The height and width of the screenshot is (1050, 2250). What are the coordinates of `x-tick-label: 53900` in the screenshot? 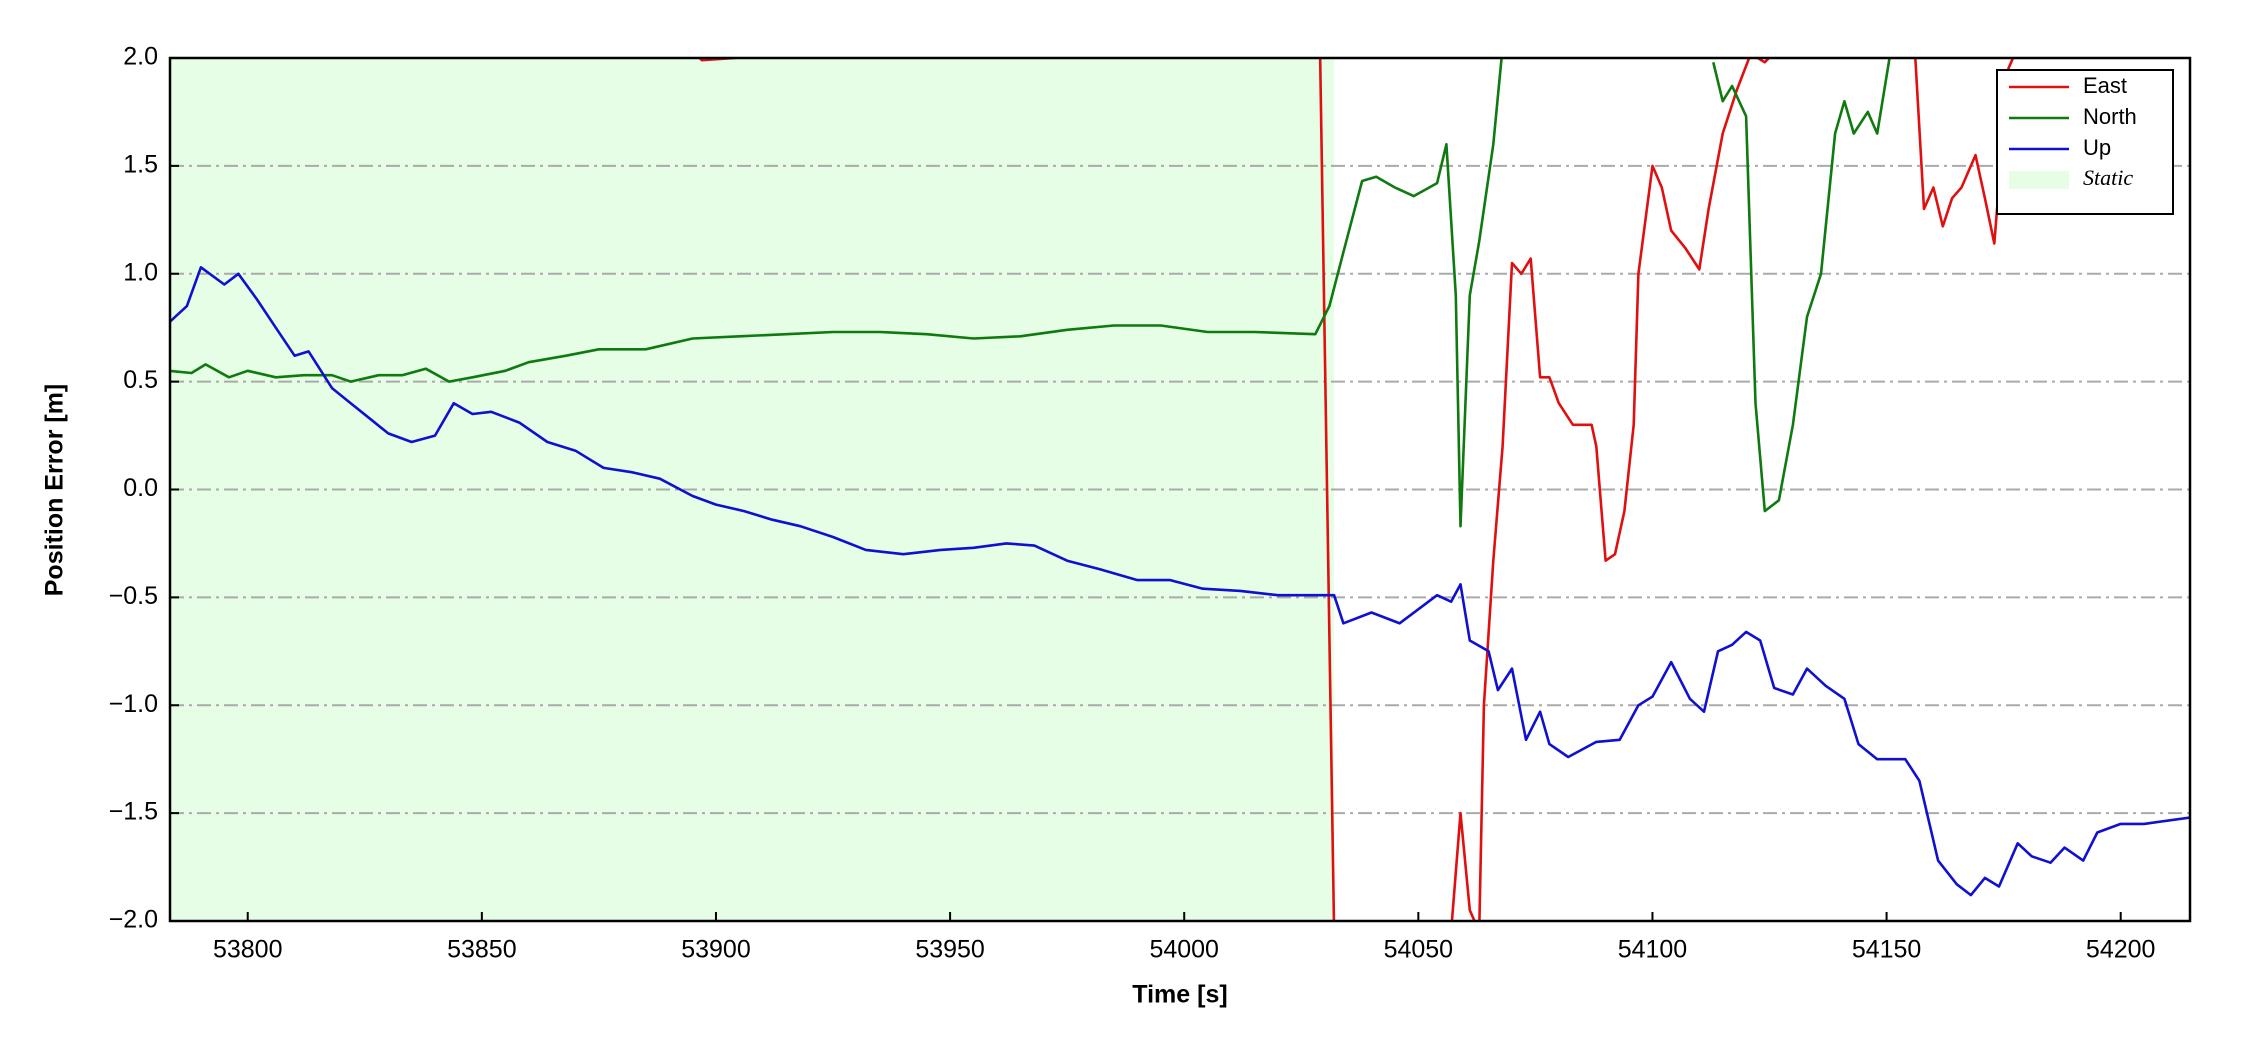 It's located at (716, 950).